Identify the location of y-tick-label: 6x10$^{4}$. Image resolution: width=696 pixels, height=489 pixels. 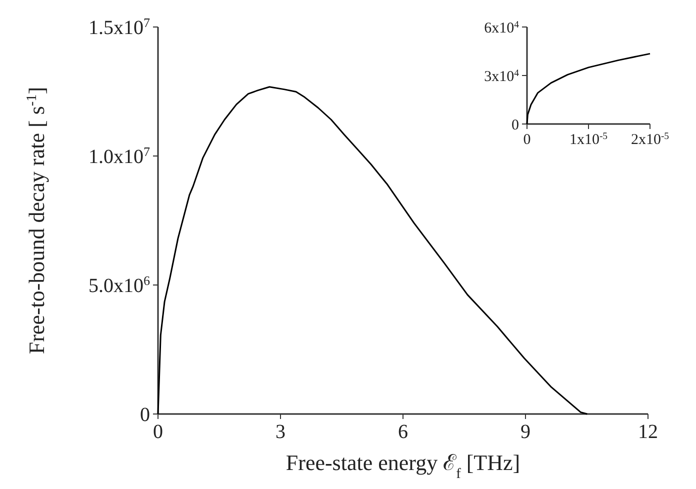
(502, 27).